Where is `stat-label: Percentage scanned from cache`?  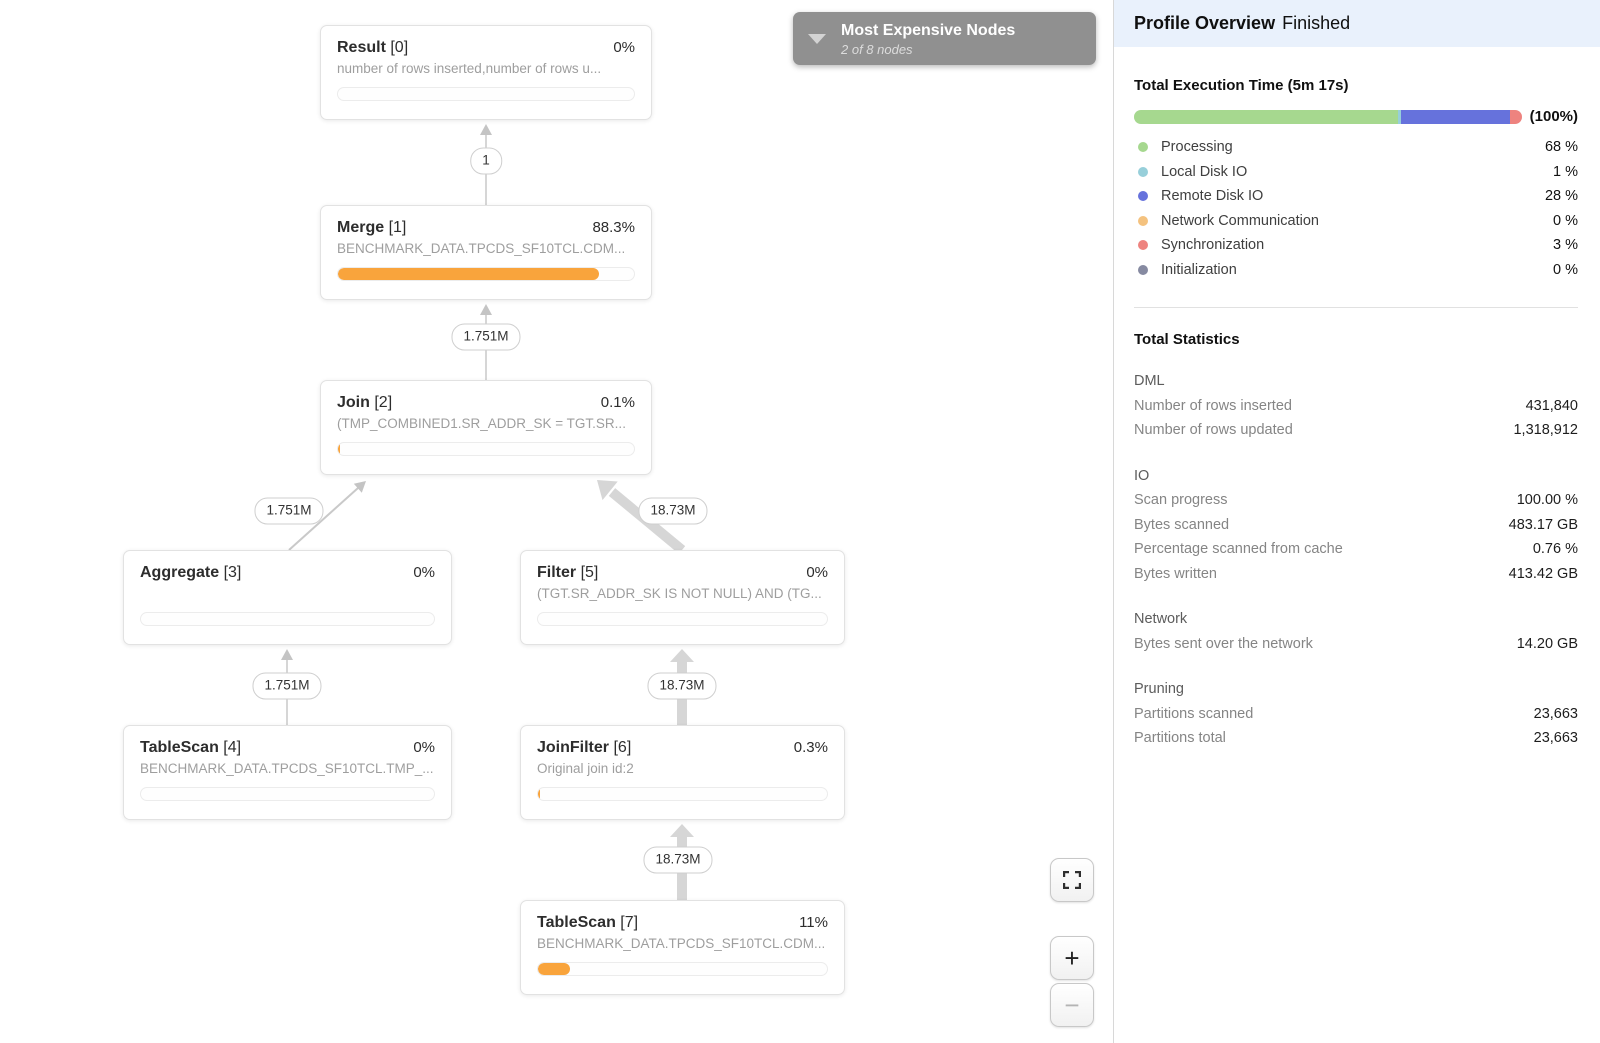 stat-label: Percentage scanned from cache is located at coordinates (1238, 549).